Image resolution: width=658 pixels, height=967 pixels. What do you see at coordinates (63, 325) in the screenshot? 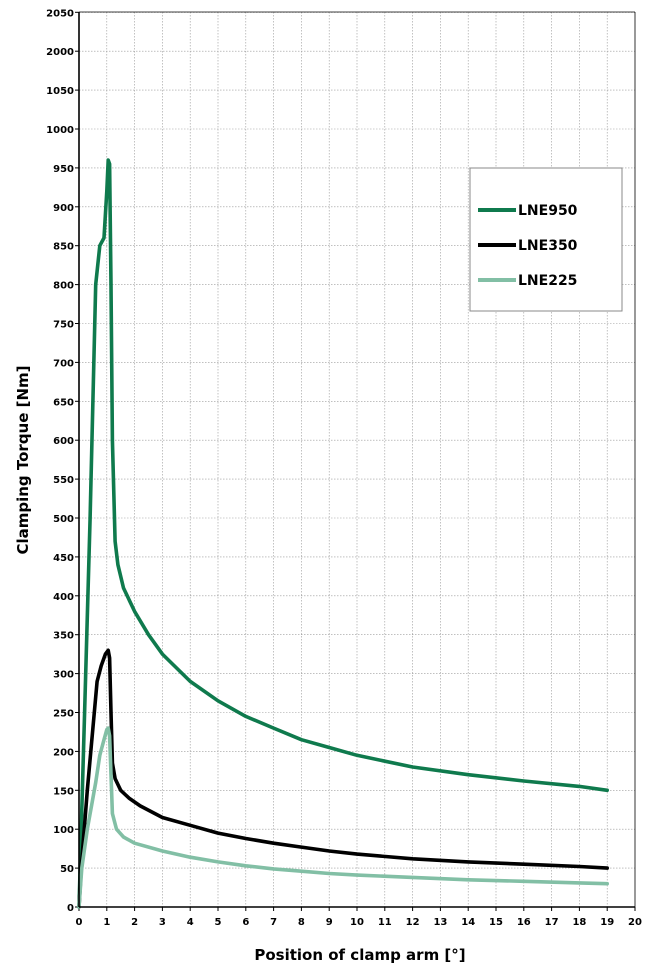
I see `y-tick-label: 750` at bounding box center [63, 325].